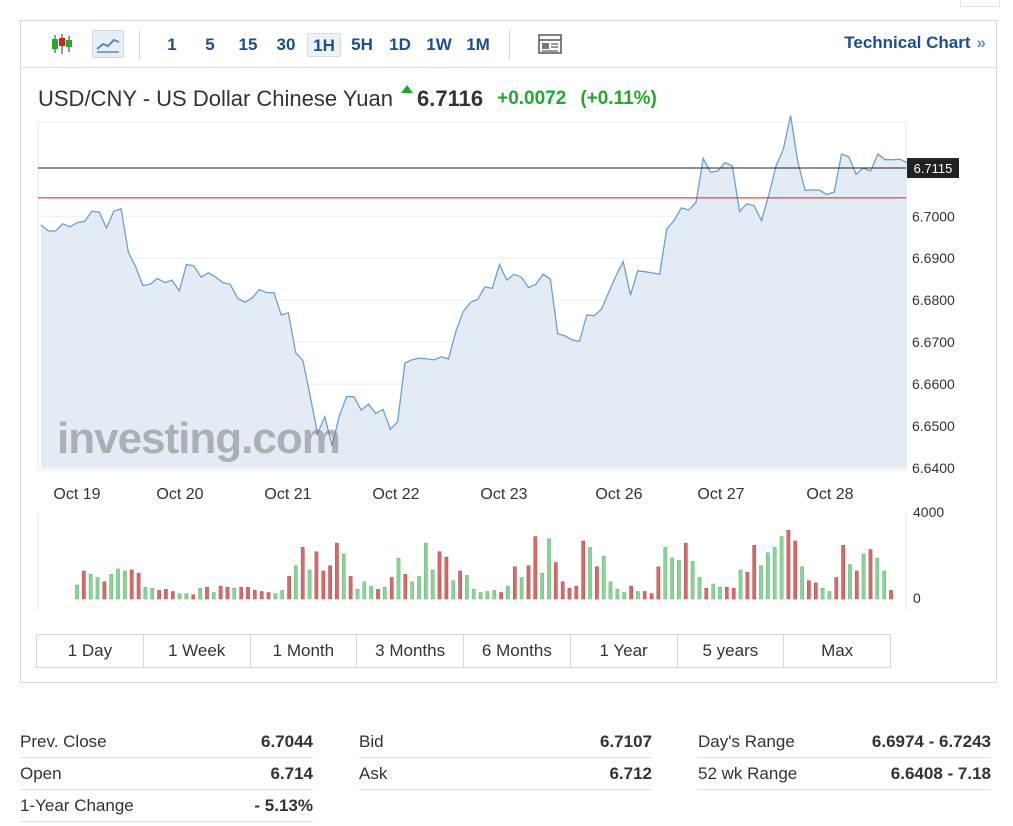 The width and height of the screenshot is (1013, 826). What do you see at coordinates (248, 44) in the screenshot?
I see `interval-15min: 15` at bounding box center [248, 44].